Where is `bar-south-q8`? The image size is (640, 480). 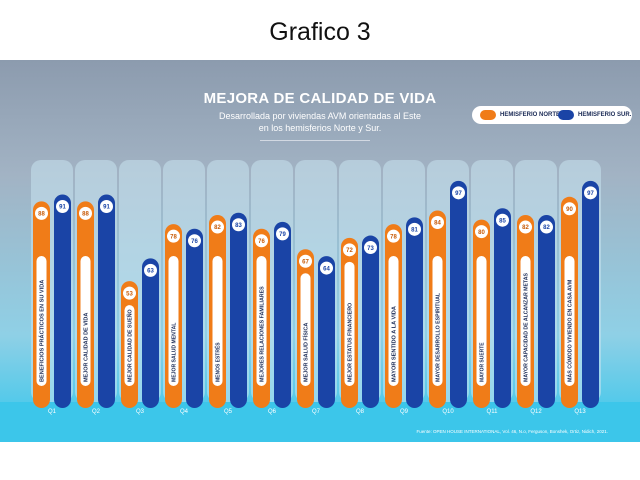 bar-south-q8 is located at coordinates (370, 321).